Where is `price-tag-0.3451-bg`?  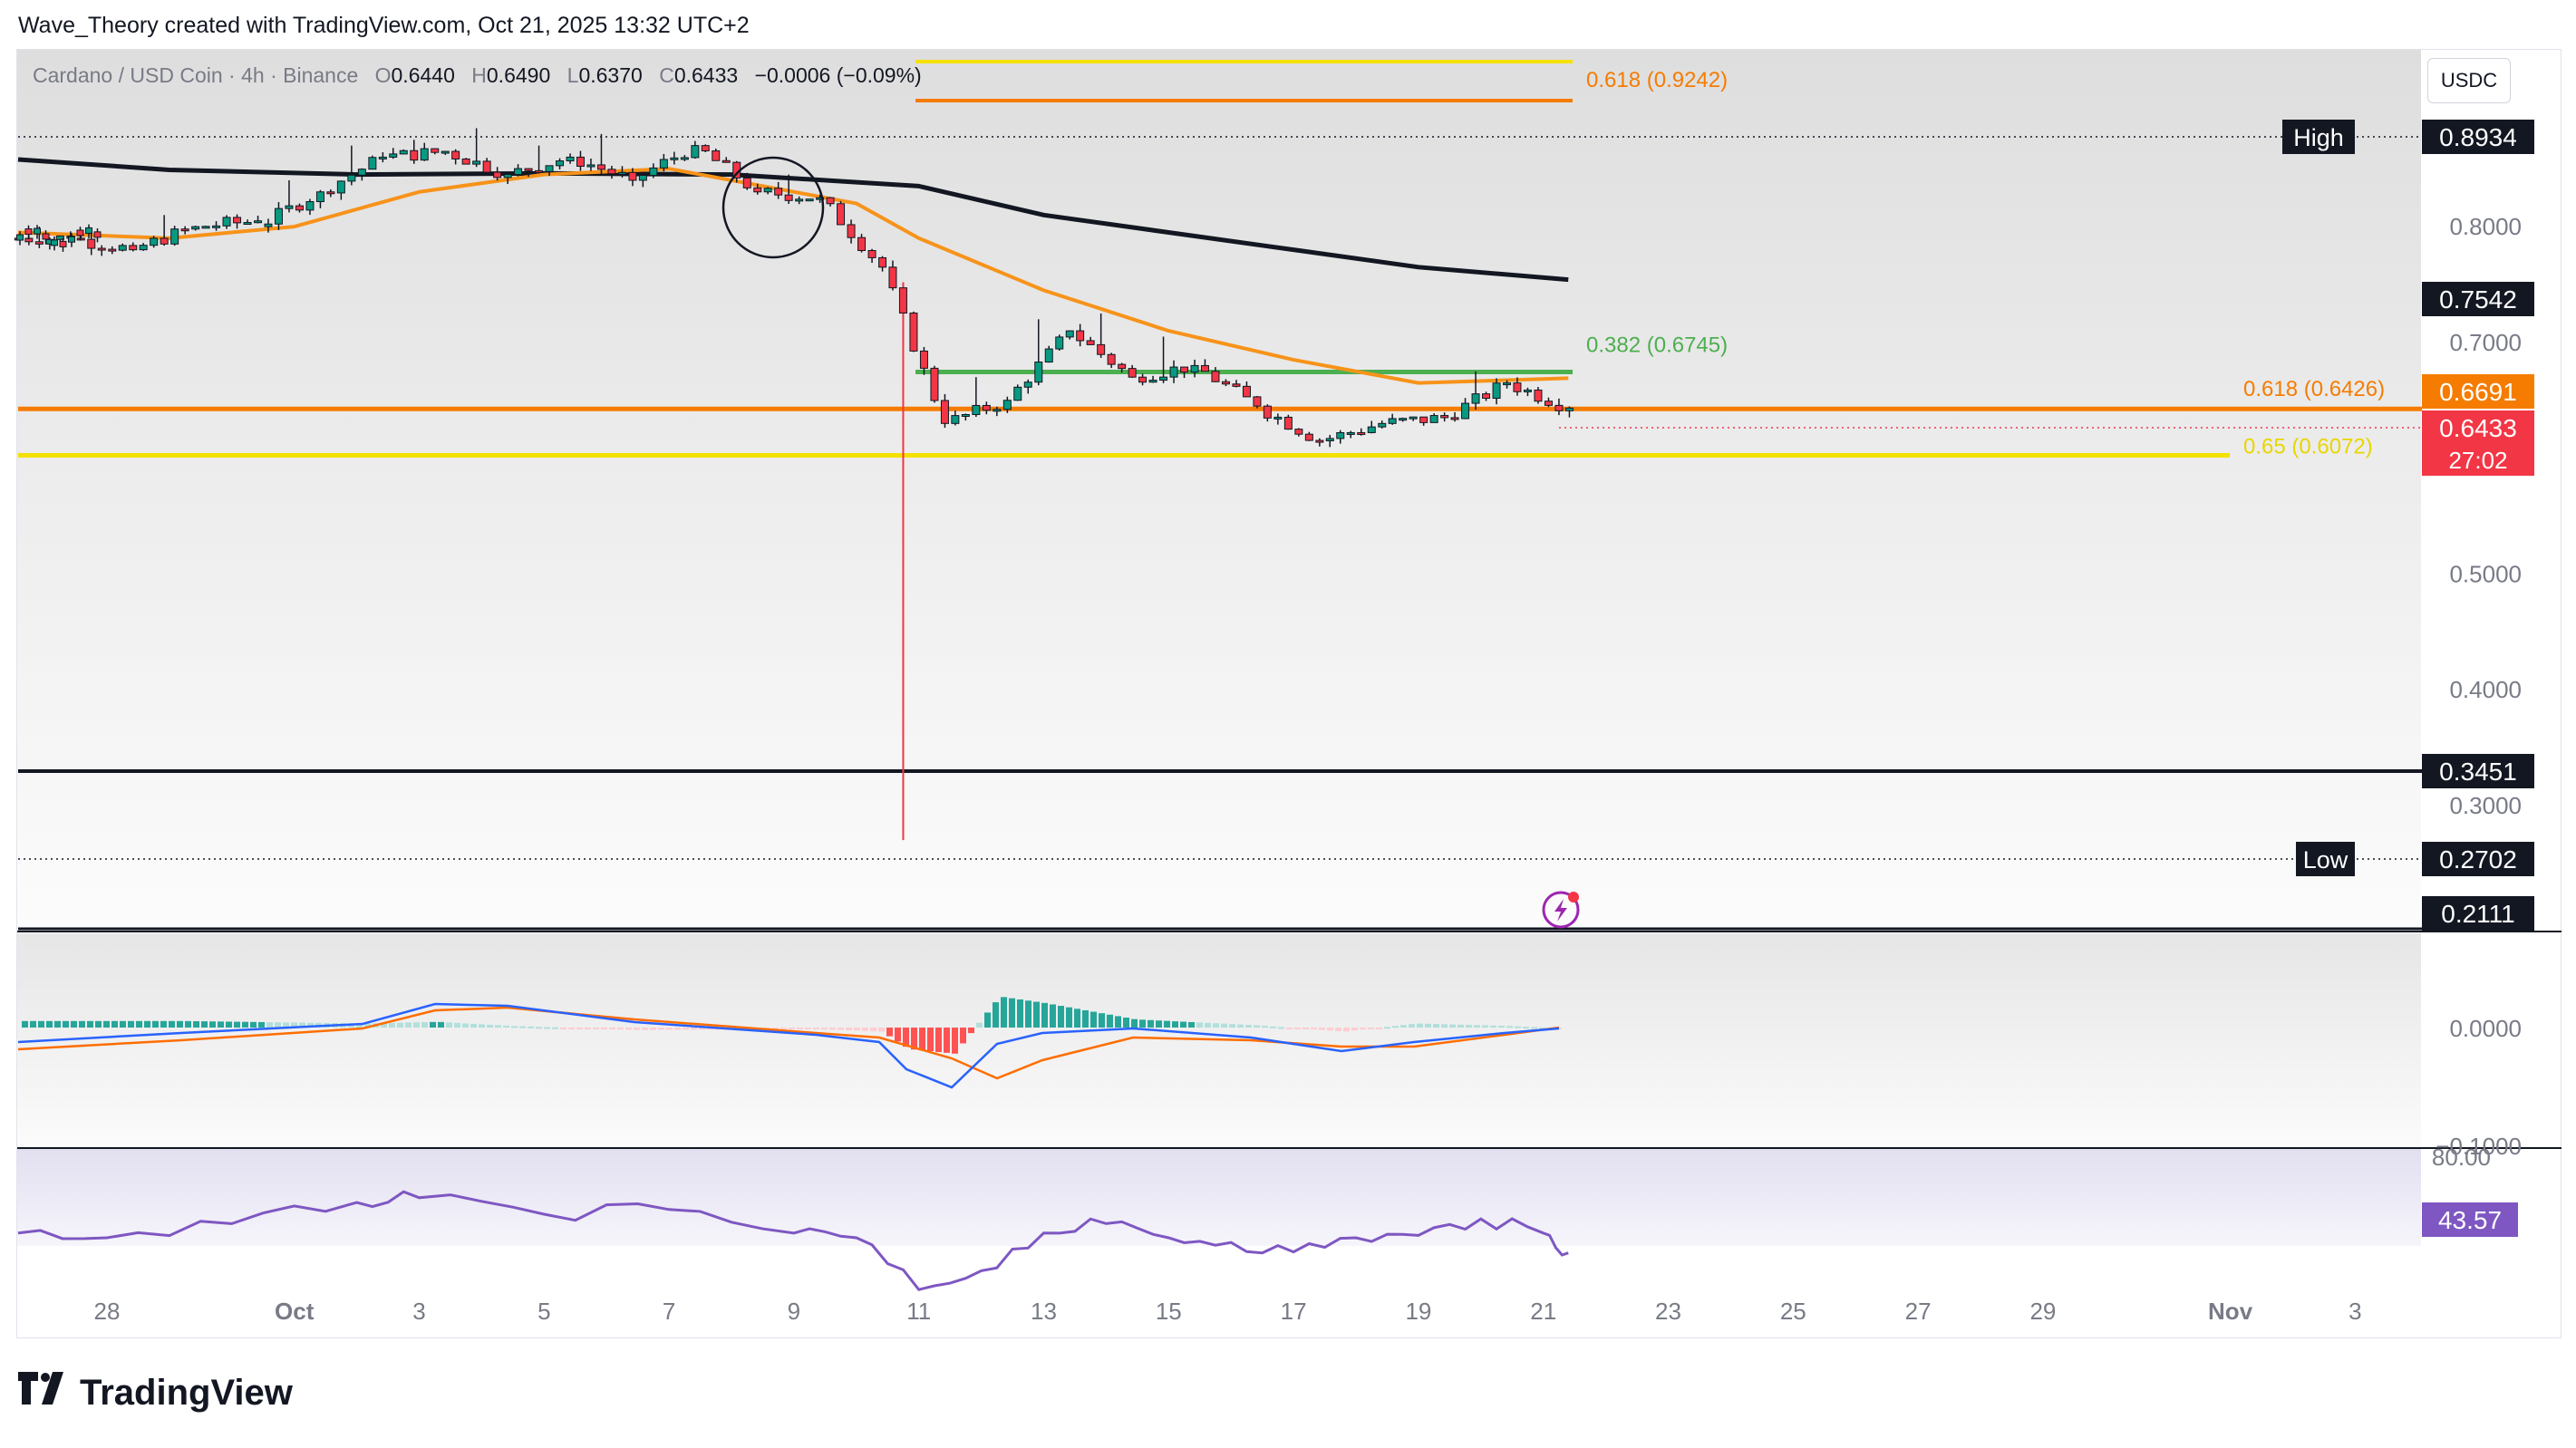
price-tag-0.3451-bg is located at coordinates (2478, 771).